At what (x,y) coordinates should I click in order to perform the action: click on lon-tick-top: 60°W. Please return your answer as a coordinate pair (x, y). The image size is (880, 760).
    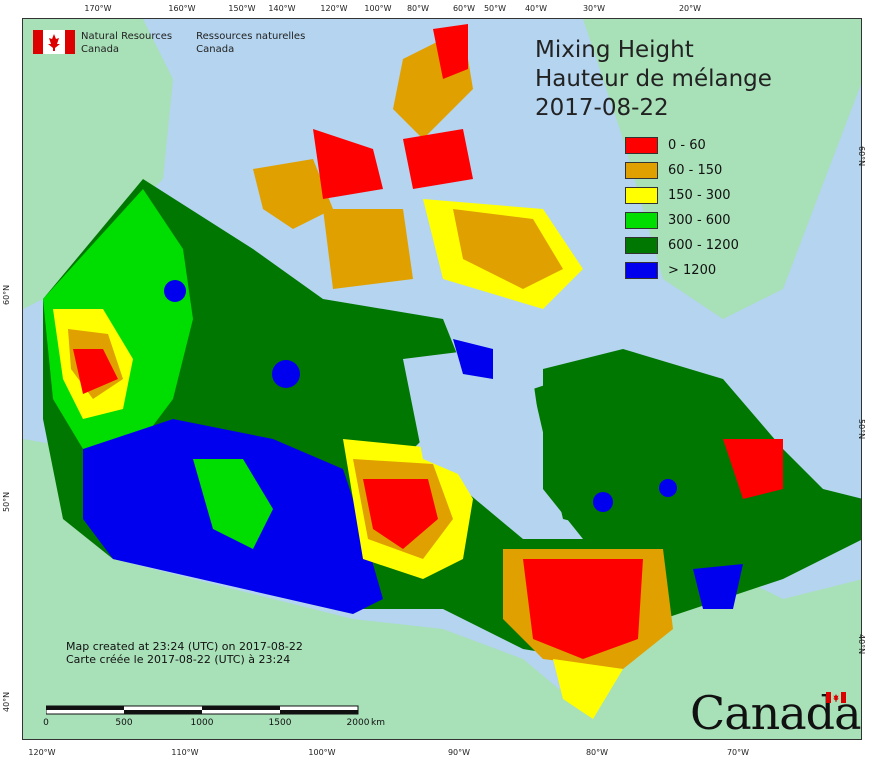
    Looking at the image, I should click on (464, 8).